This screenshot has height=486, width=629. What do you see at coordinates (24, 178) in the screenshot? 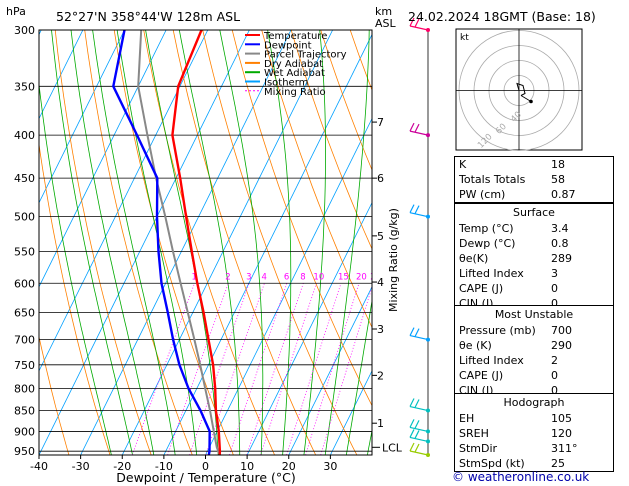
I see `pressure-tick-label: 450` at bounding box center [24, 178].